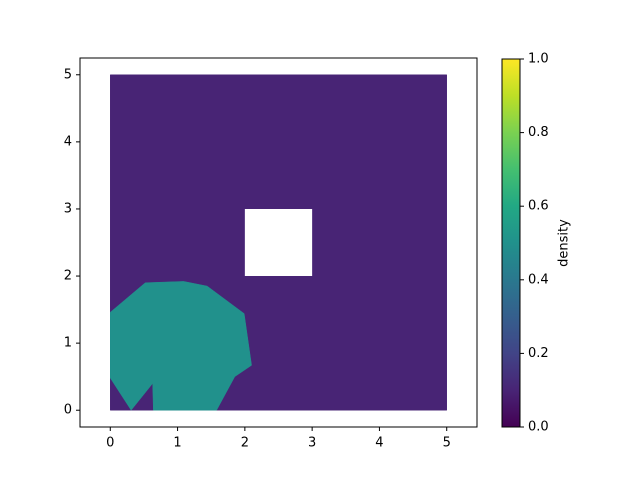 This screenshot has width=640, height=484. Describe the element at coordinates (177, 443) in the screenshot. I see `x-tick-label: 1` at that location.